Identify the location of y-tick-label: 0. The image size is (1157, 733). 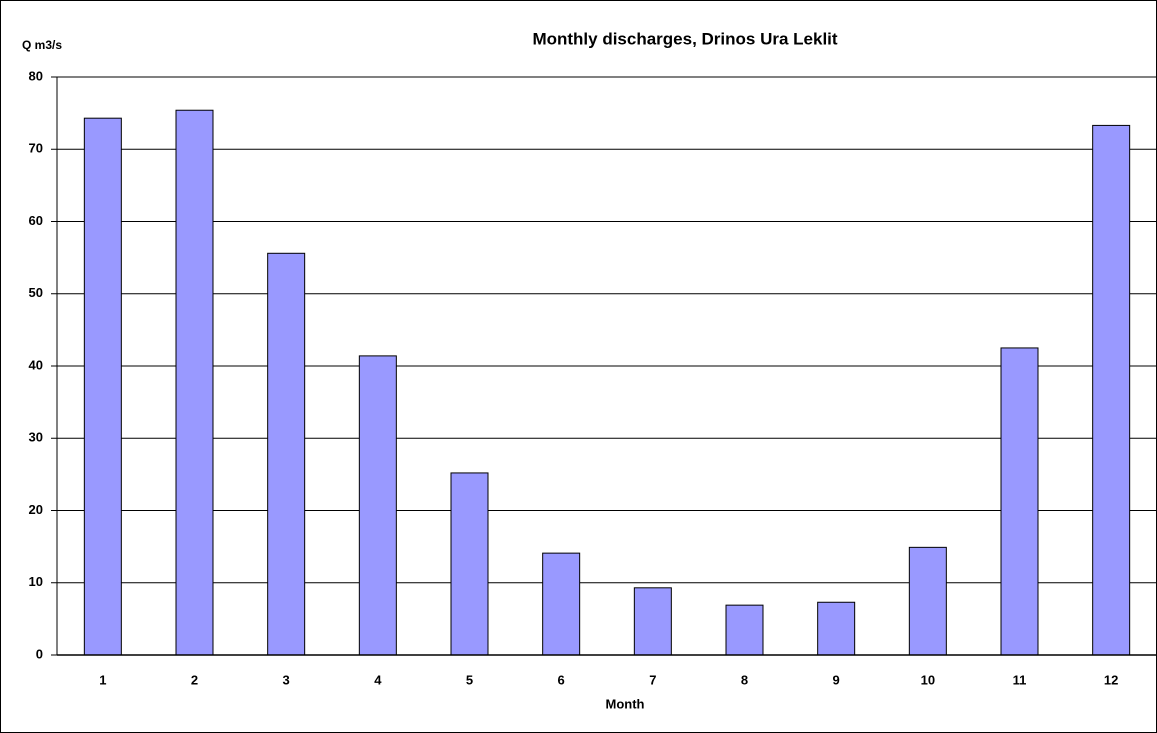
(39, 653).